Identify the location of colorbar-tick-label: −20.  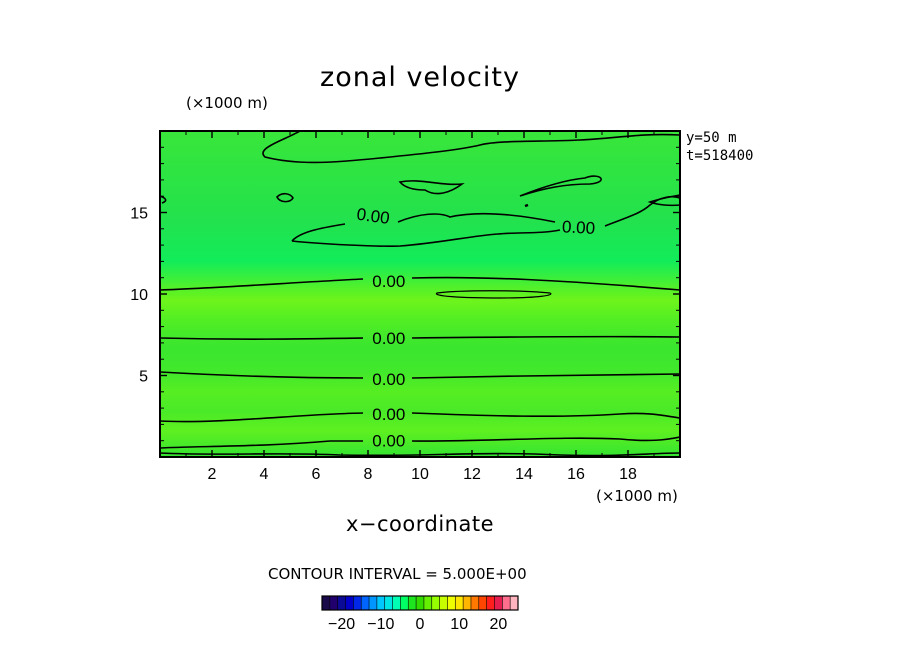
(341, 624).